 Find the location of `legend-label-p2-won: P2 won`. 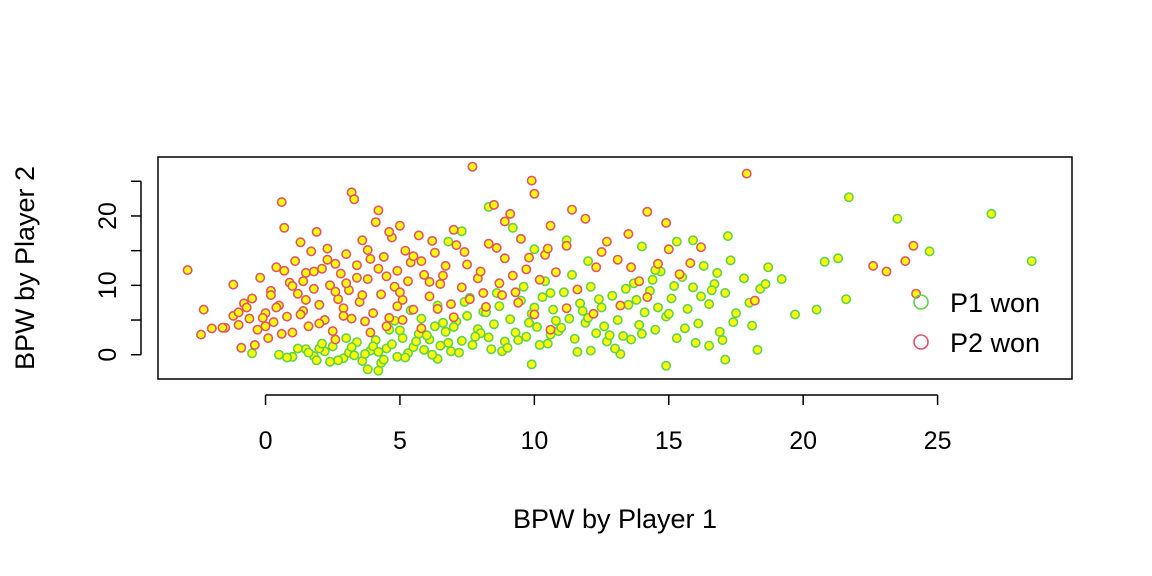

legend-label-p2-won: P2 won is located at coordinates (995, 343).